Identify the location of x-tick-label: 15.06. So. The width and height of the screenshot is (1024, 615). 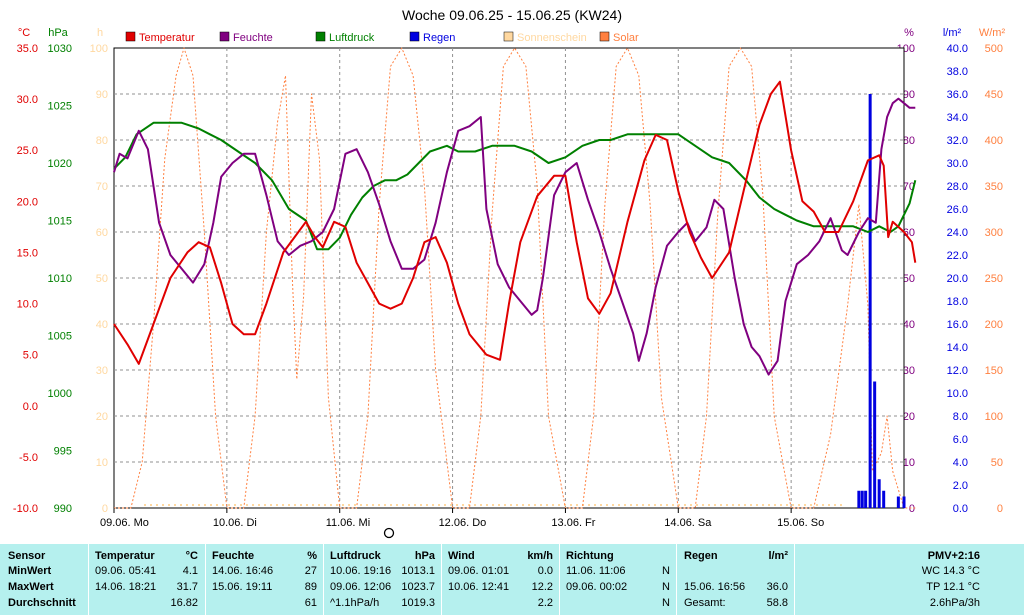
(800, 523).